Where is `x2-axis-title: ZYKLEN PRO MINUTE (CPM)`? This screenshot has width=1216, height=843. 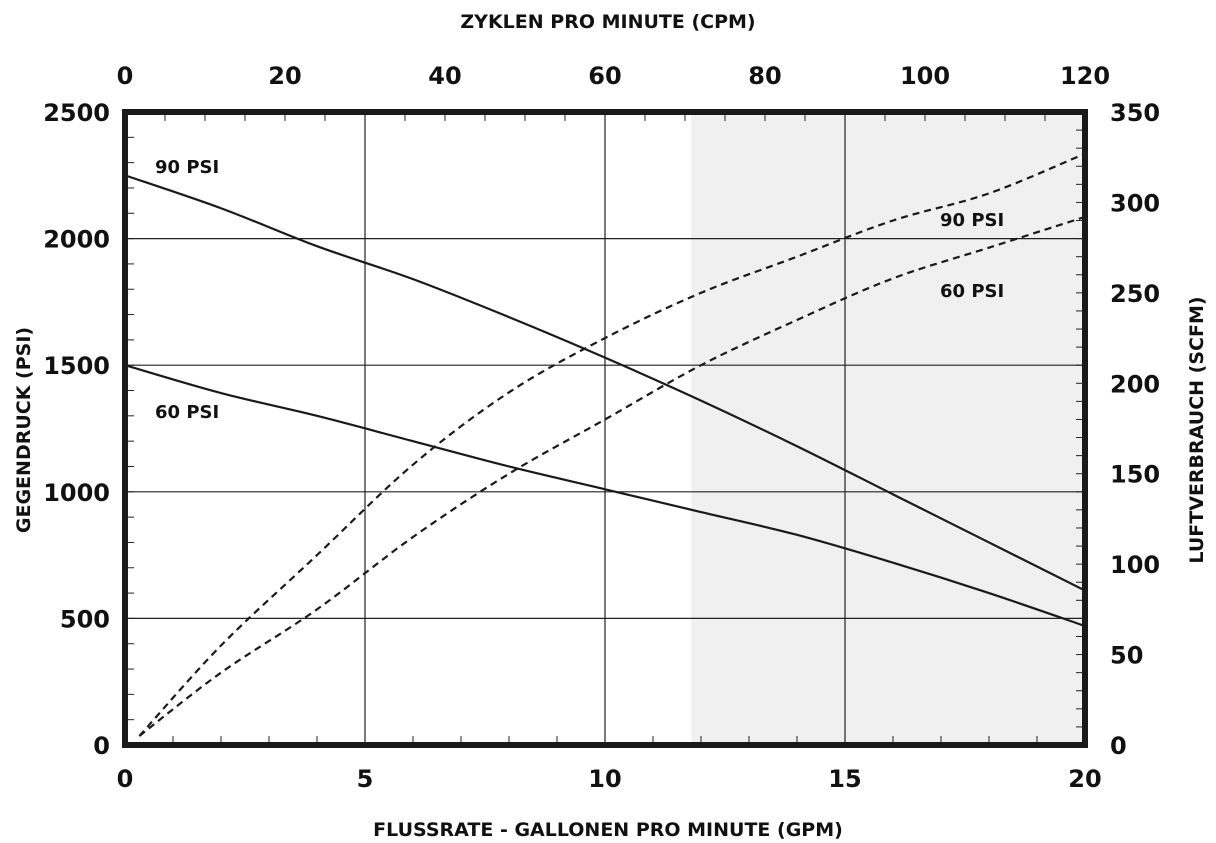 x2-axis-title: ZYKLEN PRO MINUTE (CPM) is located at coordinates (607, 22).